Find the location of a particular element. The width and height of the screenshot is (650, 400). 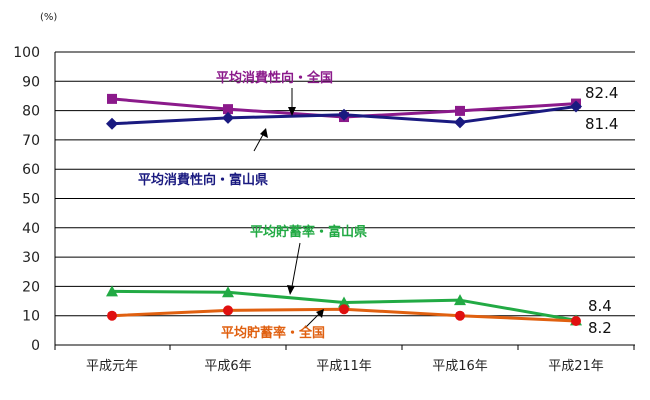

y-tick-label: 10 is located at coordinates (31, 317).